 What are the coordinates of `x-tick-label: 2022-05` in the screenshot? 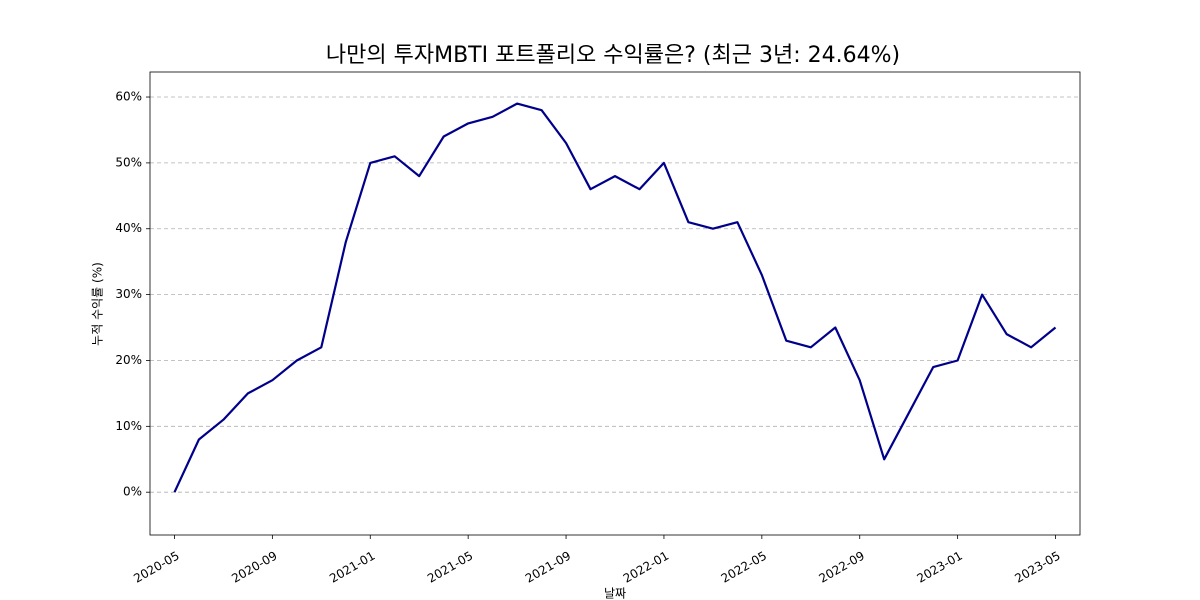 It's located at (744, 567).